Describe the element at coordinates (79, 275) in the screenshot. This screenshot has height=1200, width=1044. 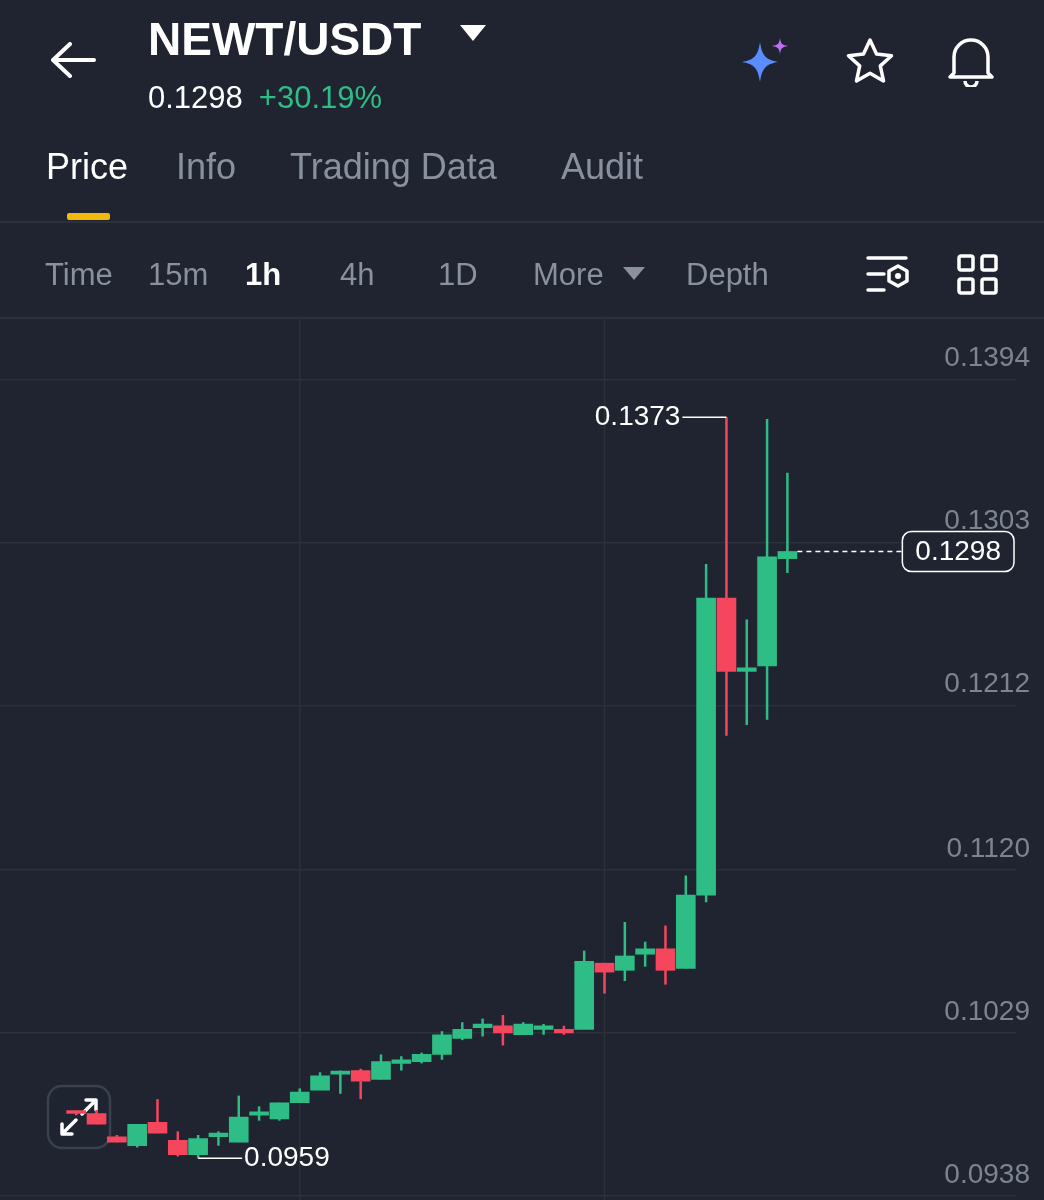
I see `text: Time` at that location.